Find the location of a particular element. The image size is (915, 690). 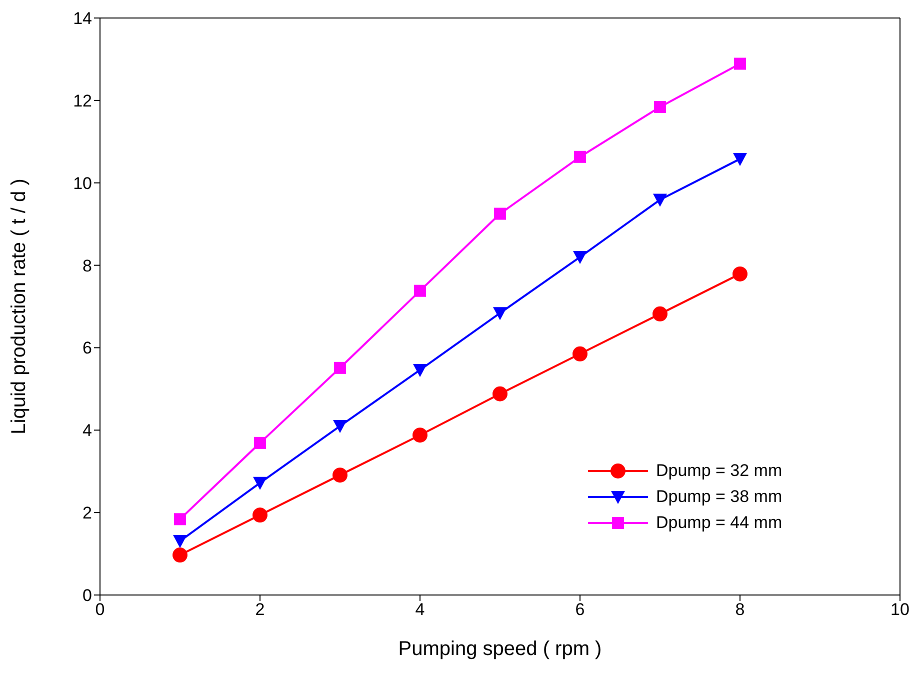

y-tick-label: 12 is located at coordinates (82, 100).